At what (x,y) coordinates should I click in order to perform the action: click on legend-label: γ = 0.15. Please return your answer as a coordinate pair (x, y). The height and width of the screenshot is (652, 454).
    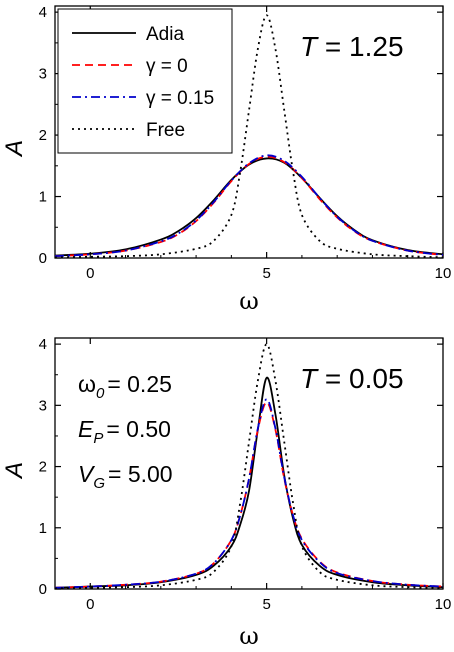
    Looking at the image, I should click on (180, 98).